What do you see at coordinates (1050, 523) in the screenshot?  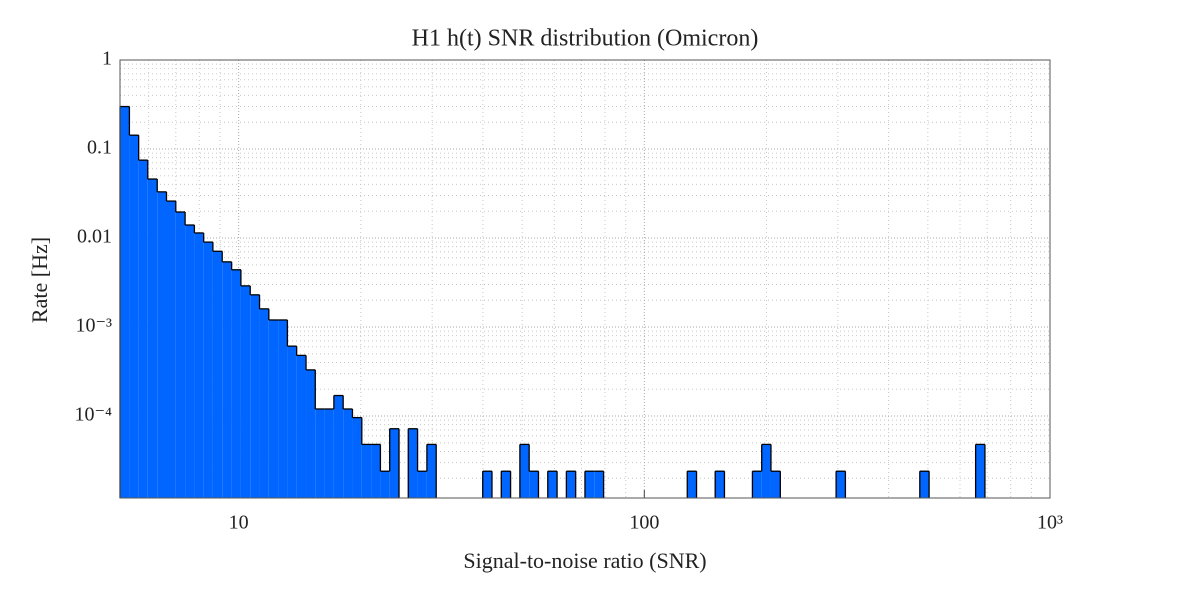 I see `x-tick-label: 10³` at bounding box center [1050, 523].